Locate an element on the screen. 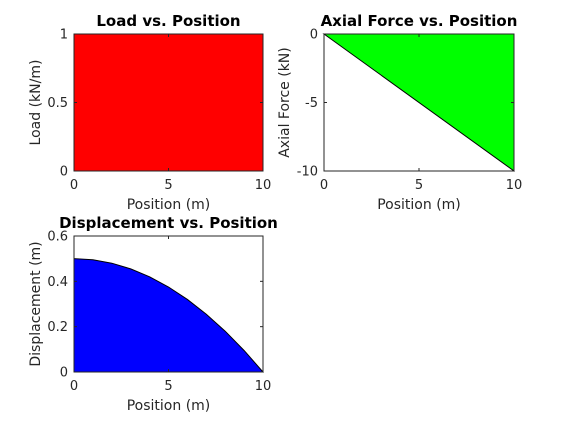 This screenshot has height=425, width=568. displacement-area is located at coordinates (169, 315).